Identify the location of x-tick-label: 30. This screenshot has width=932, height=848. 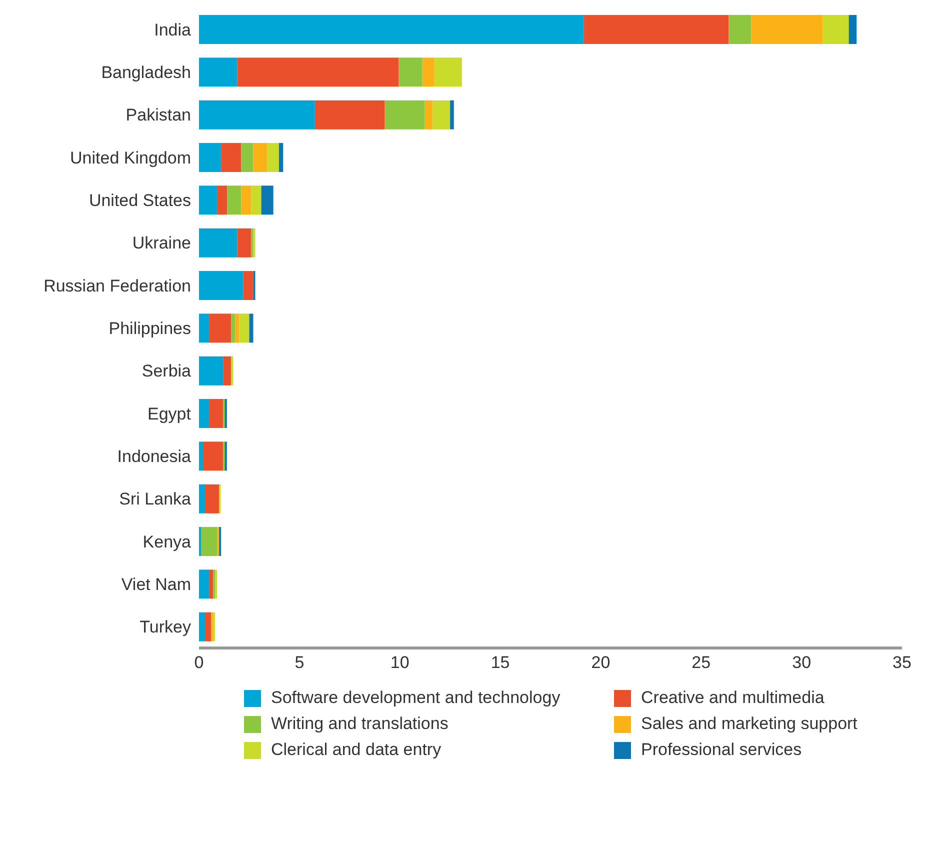
(802, 662).